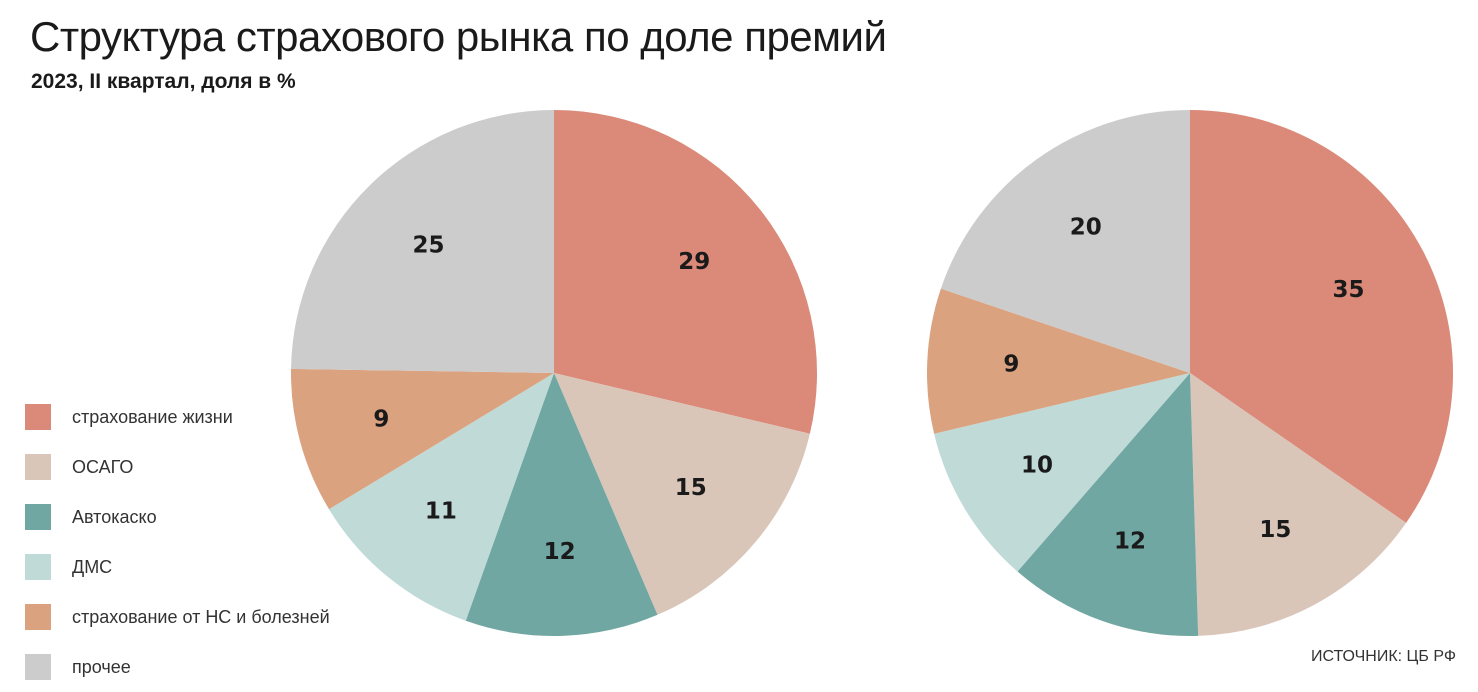 The width and height of the screenshot is (1478, 692). Describe the element at coordinates (1383, 656) in the screenshot. I see `source-note: ИСТОЧНИК: ЦБ РФ` at that location.